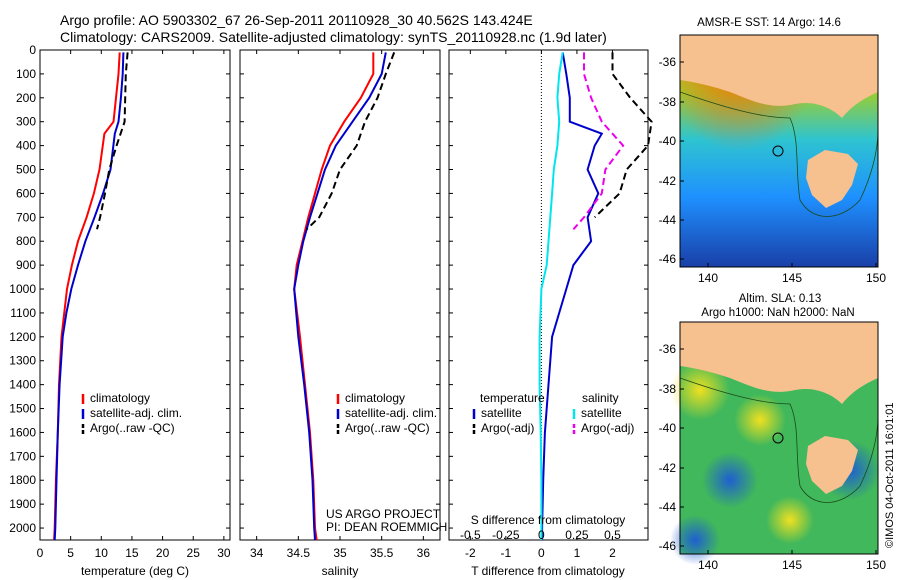 The height and width of the screenshot is (580, 900). I want to click on s-diff-tick-label: 0.25, so click(577, 535).